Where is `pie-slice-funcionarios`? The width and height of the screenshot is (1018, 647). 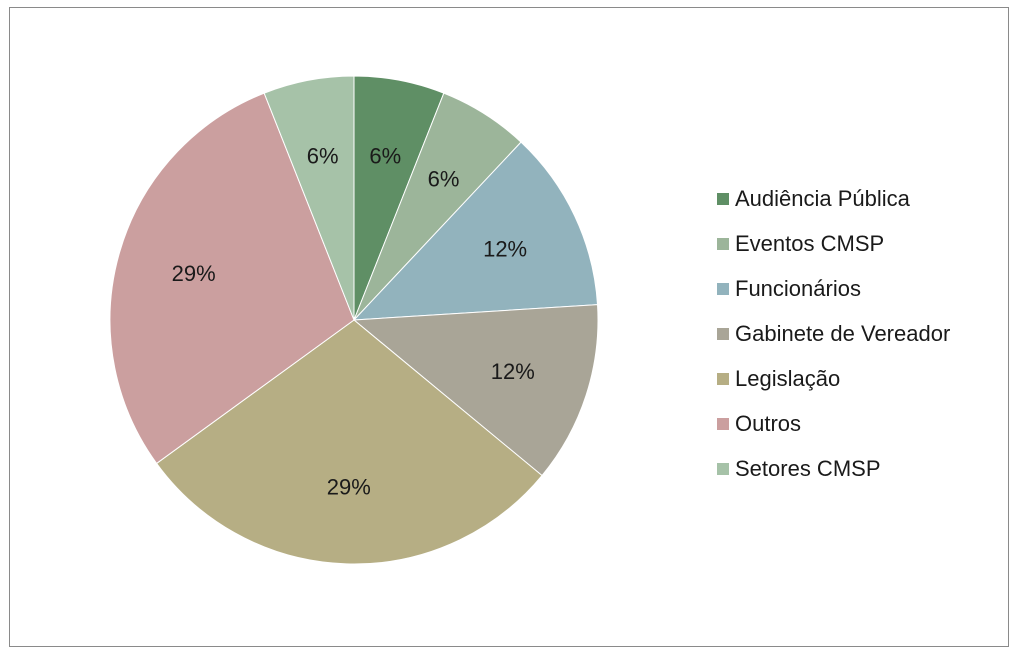 pie-slice-funcionarios is located at coordinates (475, 231).